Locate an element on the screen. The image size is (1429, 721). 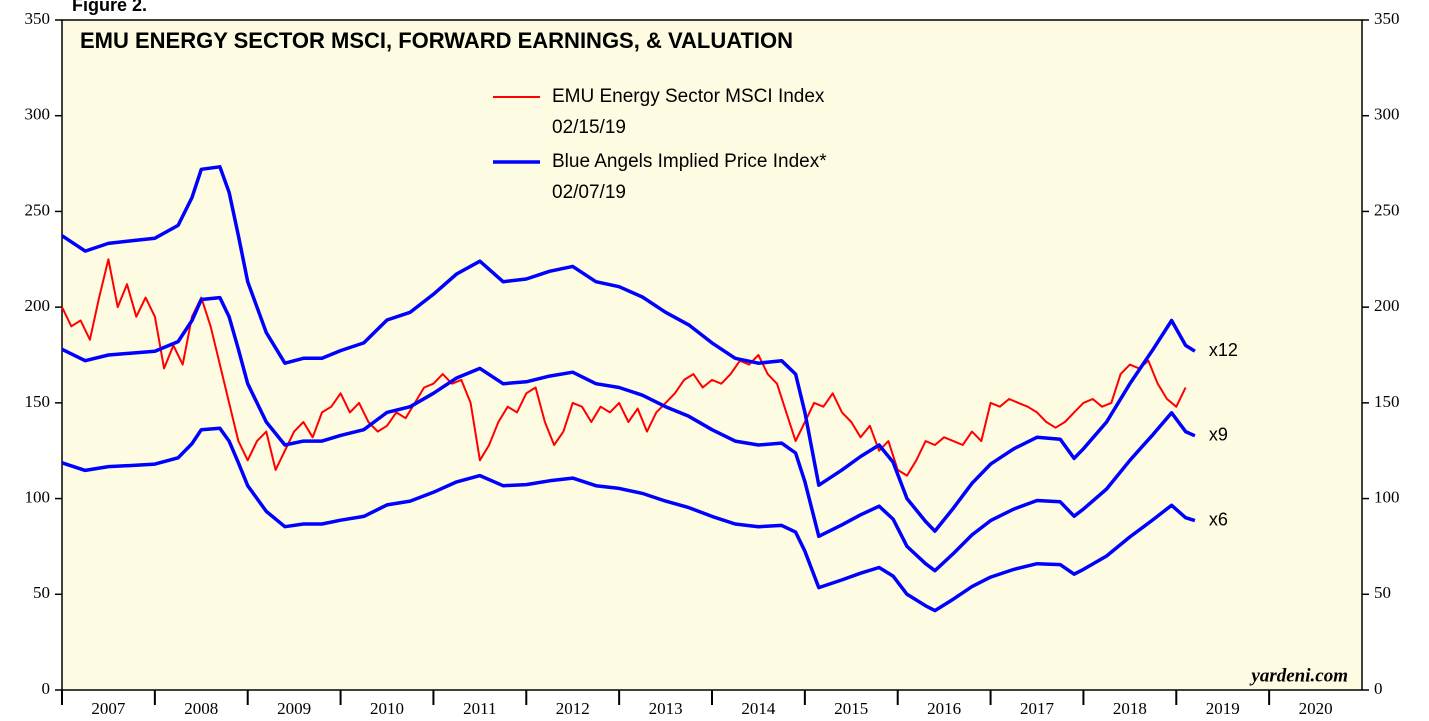
y2-tick-label: 50 is located at coordinates (1382, 592).